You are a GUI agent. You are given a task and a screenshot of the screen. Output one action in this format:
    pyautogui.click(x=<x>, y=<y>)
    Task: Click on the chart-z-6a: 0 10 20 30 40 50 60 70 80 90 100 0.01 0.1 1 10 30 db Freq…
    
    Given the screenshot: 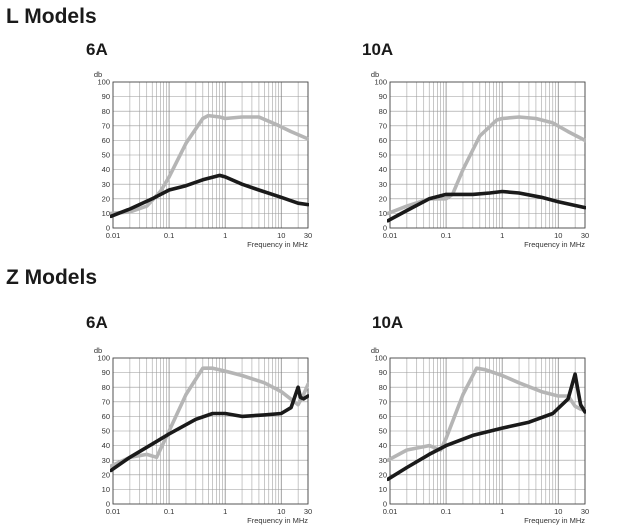 What is the action you would take?
    pyautogui.click(x=203, y=435)
    